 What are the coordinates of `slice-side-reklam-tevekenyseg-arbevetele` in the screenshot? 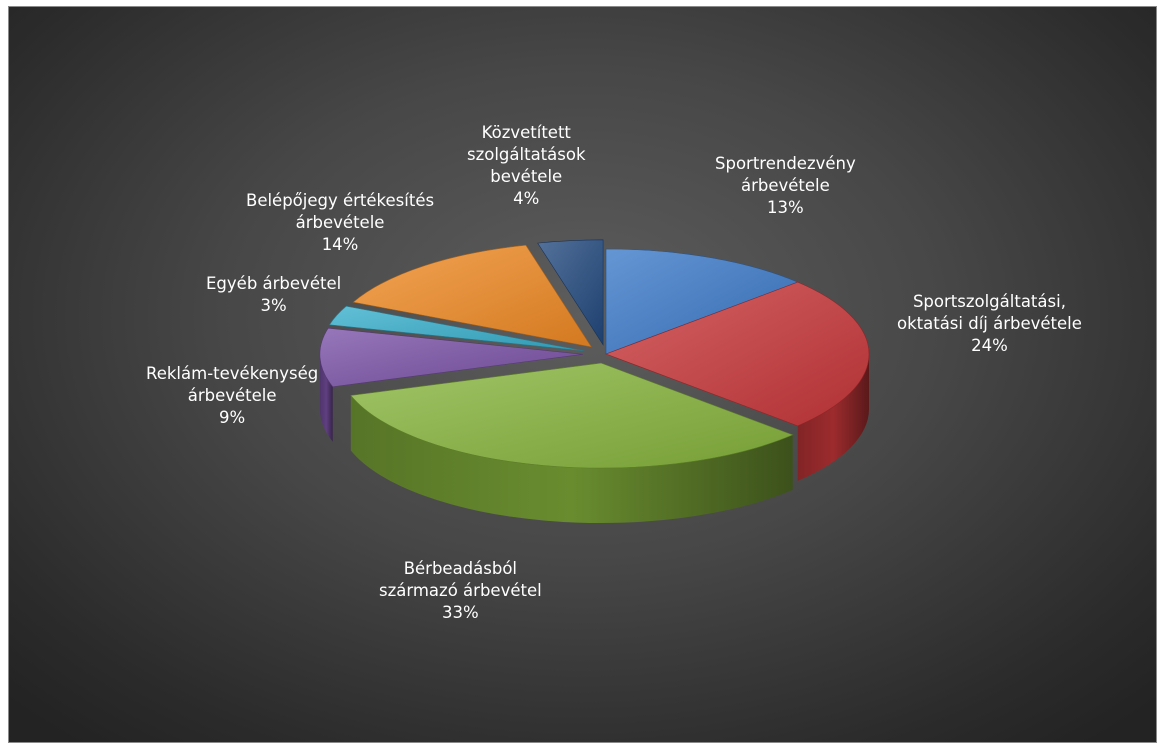 It's located at (326, 398).